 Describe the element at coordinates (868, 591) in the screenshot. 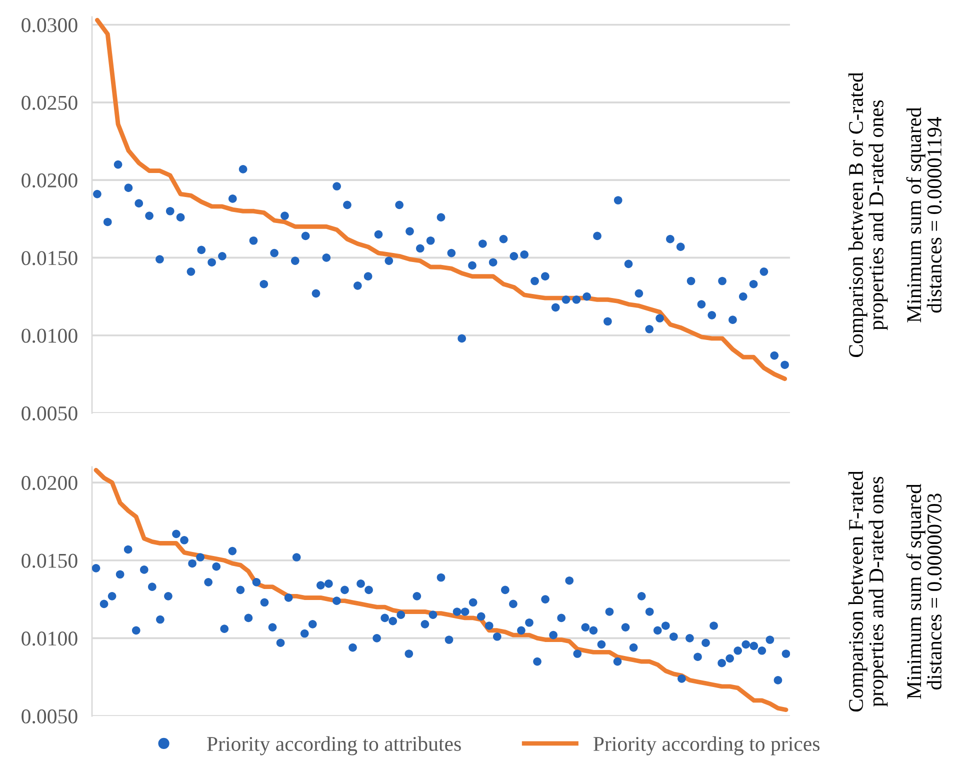

I see `text: Comparison between F-rated properties and D-rated ones` at that location.